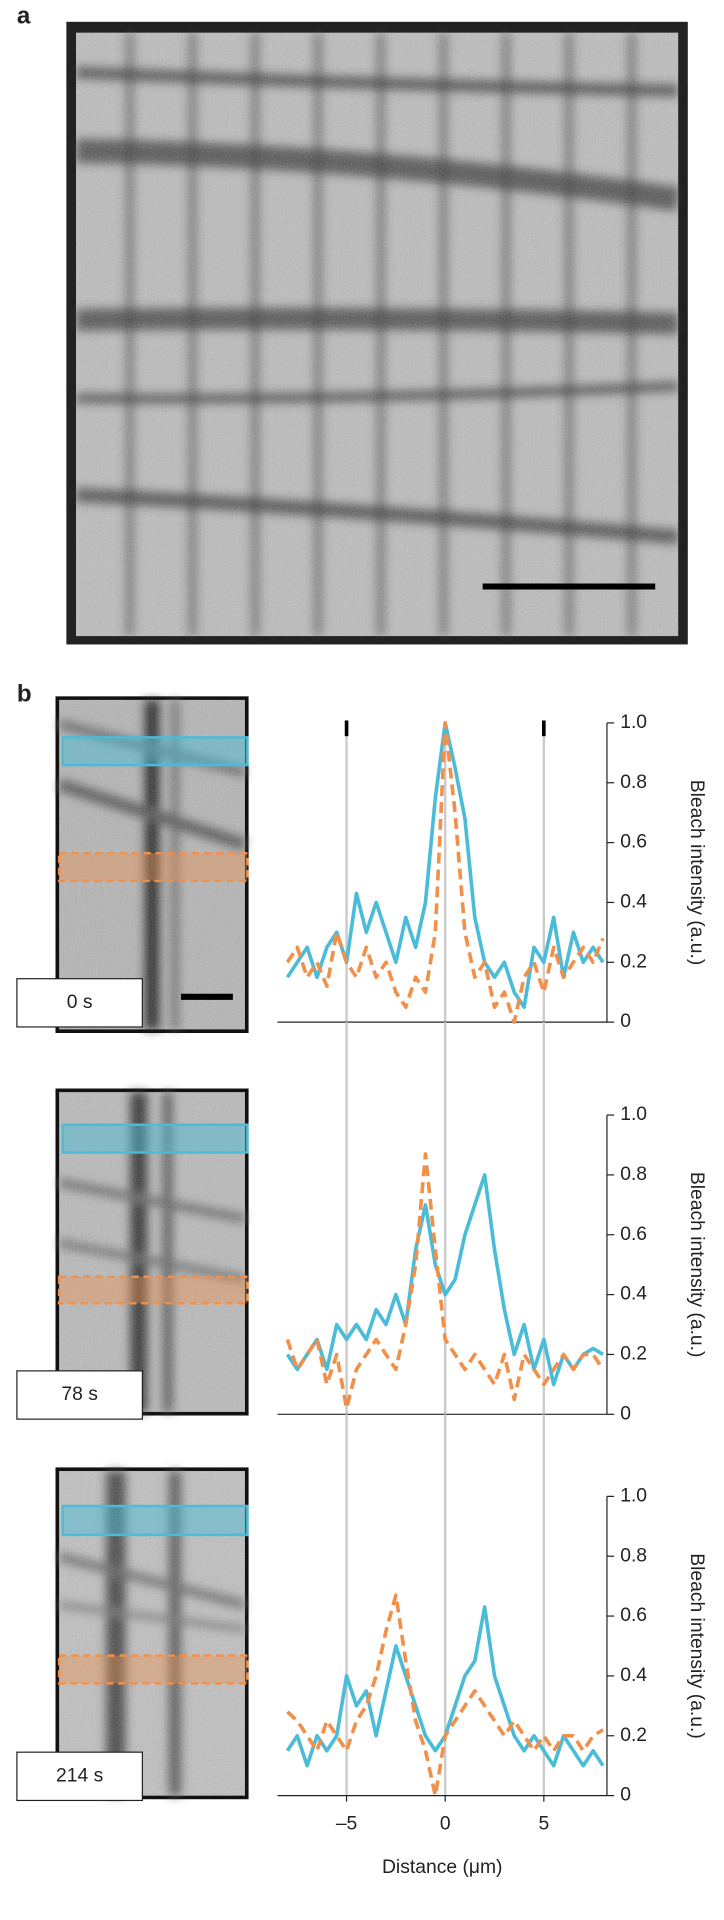  I want to click on x-tick-label: 5, so click(543, 1824).